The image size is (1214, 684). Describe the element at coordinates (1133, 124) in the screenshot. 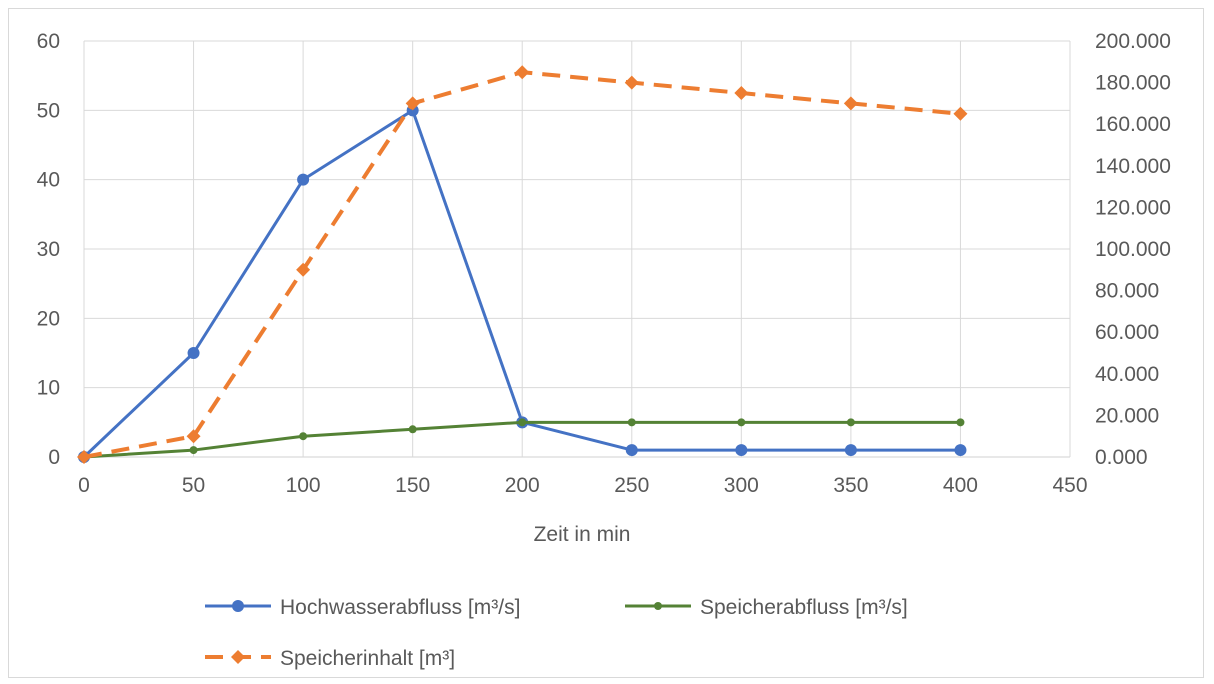

I see `y2-tick-label: 160.000` at that location.